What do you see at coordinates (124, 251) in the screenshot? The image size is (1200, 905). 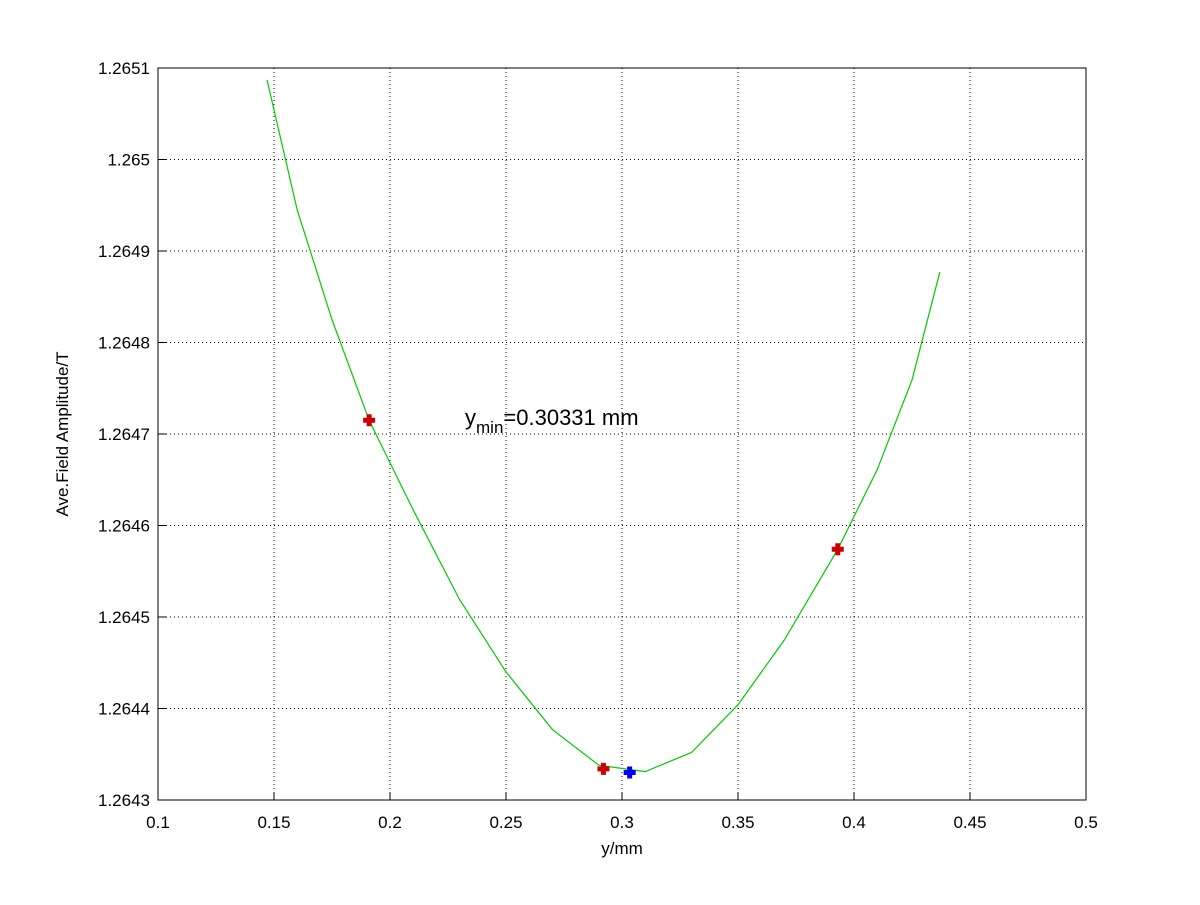 I see `y-tick-label: 1.2649` at bounding box center [124, 251].